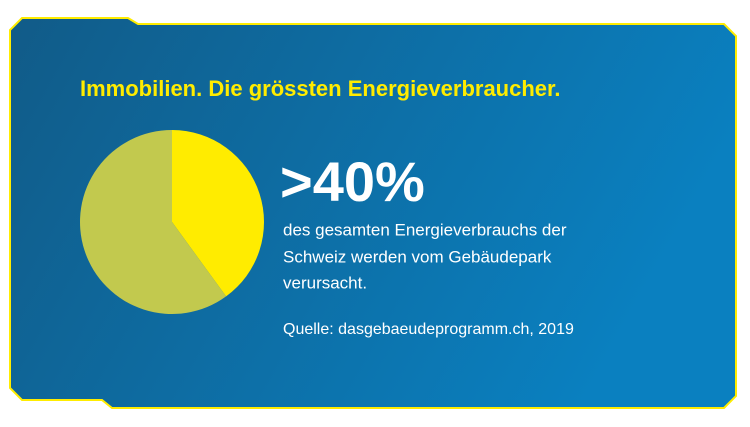  Describe the element at coordinates (325, 282) in the screenshot. I see `description: verursacht.` at that location.